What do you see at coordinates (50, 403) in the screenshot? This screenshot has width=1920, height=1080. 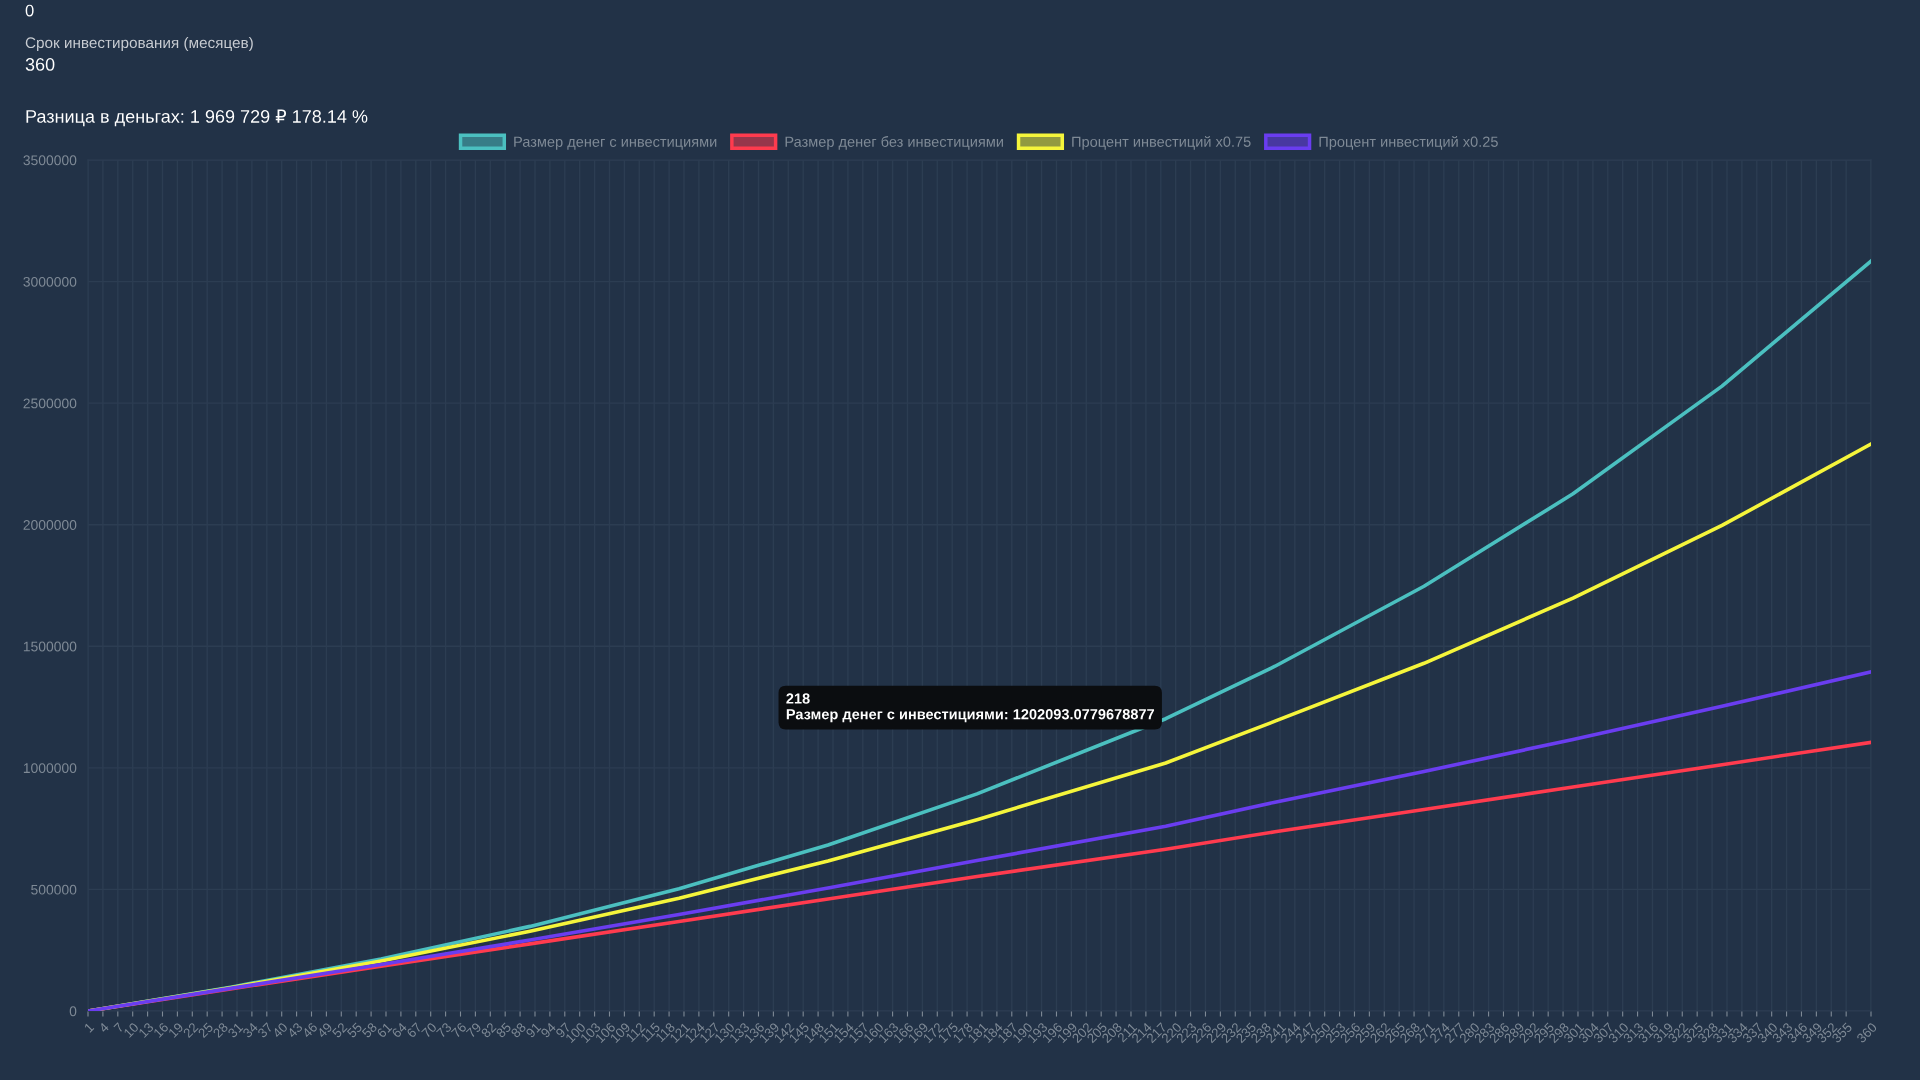 I see `y-tick-label: 2500000` at bounding box center [50, 403].